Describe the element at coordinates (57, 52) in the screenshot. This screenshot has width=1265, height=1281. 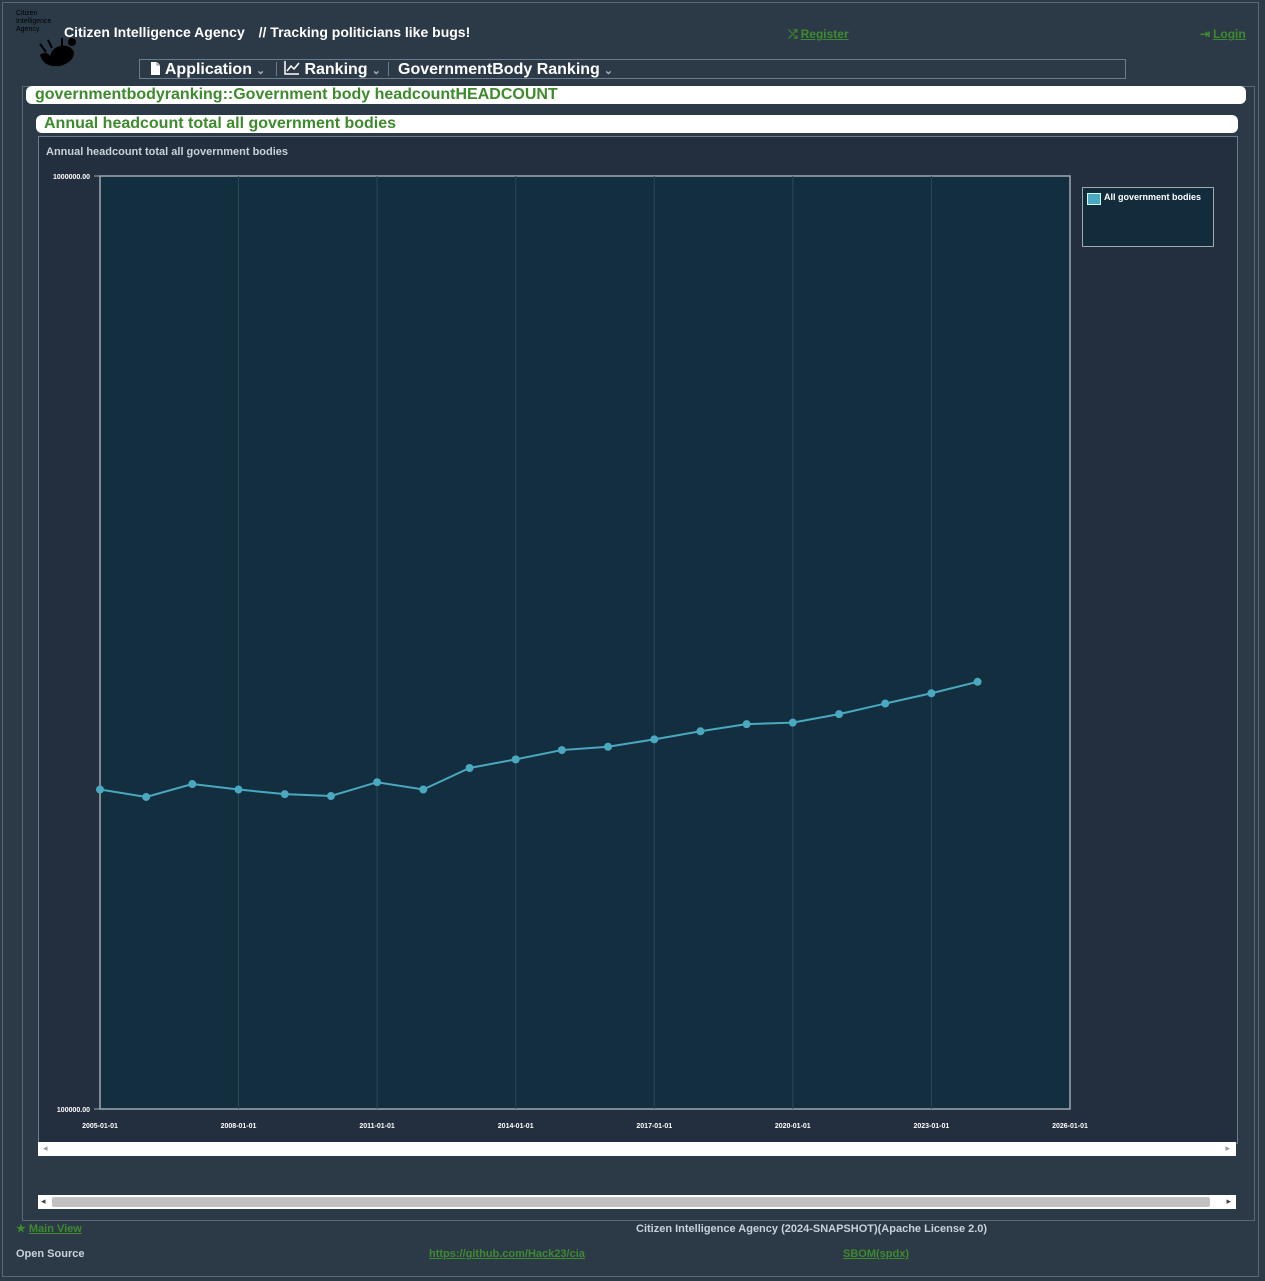
I see `beetle-logo-icon` at that location.